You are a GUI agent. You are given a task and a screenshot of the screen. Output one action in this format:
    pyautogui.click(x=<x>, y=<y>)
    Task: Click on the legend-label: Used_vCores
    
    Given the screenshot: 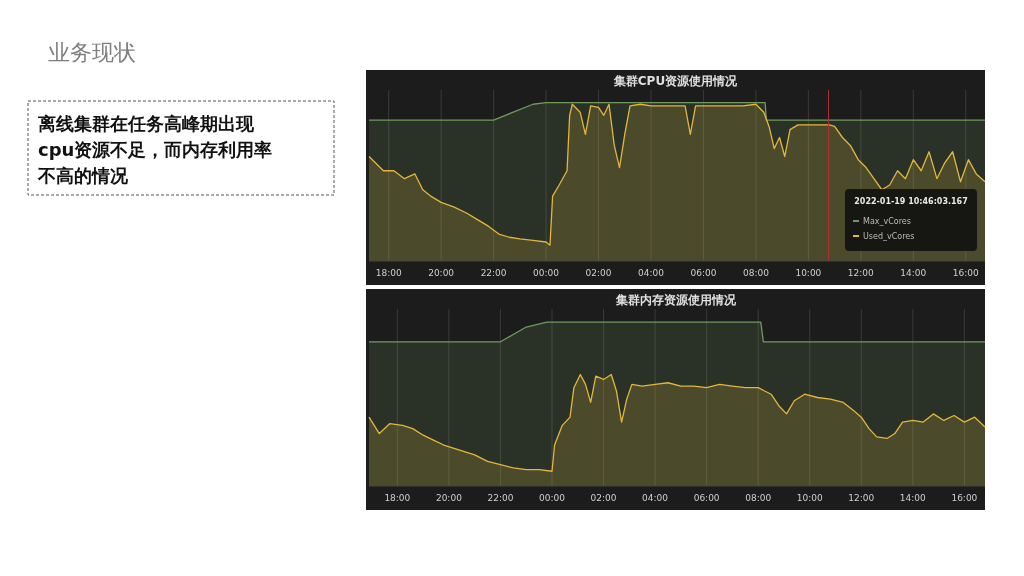 What is the action you would take?
    pyautogui.click(x=889, y=236)
    